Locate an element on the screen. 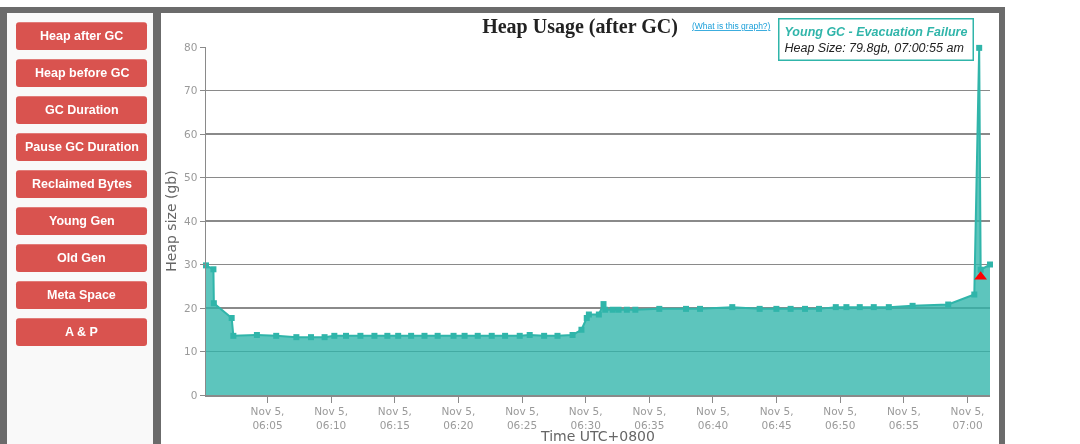  text: Reclaimed Bytes is located at coordinates (82, 184).